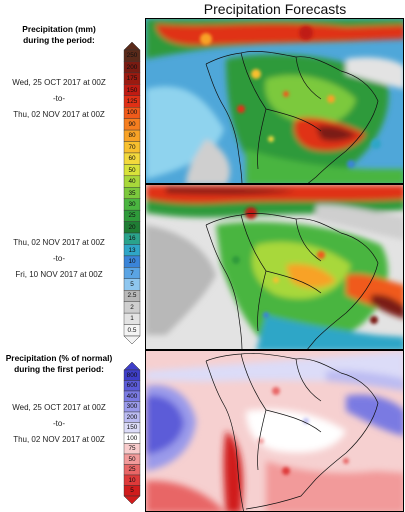  I want to click on pct-scale-tick-label: 300, so click(132, 407).